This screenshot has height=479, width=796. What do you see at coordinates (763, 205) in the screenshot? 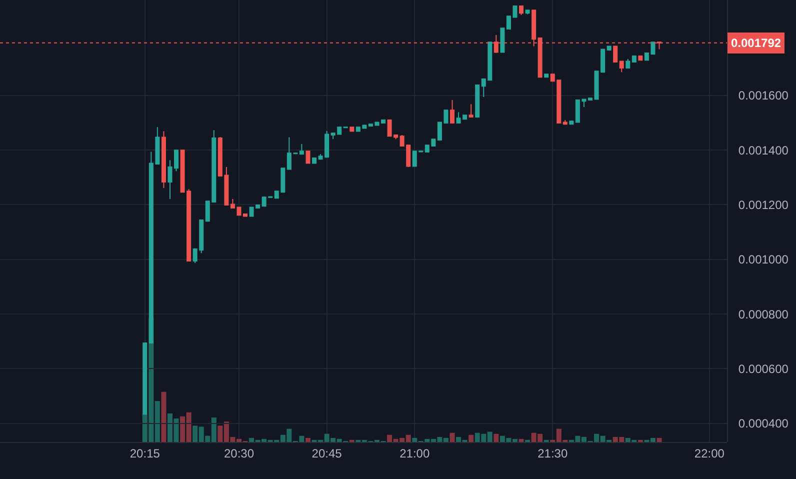
I see `y-tick-label: 0.001200` at bounding box center [763, 205].